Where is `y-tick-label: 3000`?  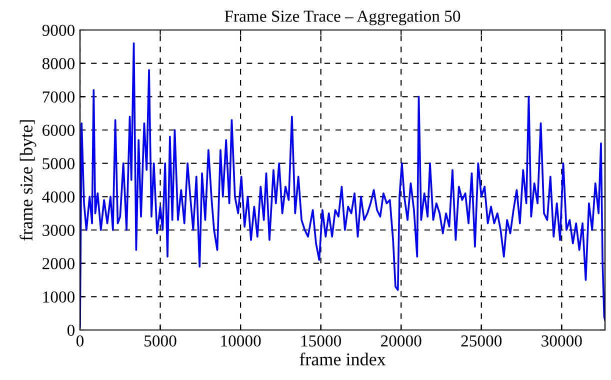
y-tick-label: 3000 is located at coordinates (58, 230).